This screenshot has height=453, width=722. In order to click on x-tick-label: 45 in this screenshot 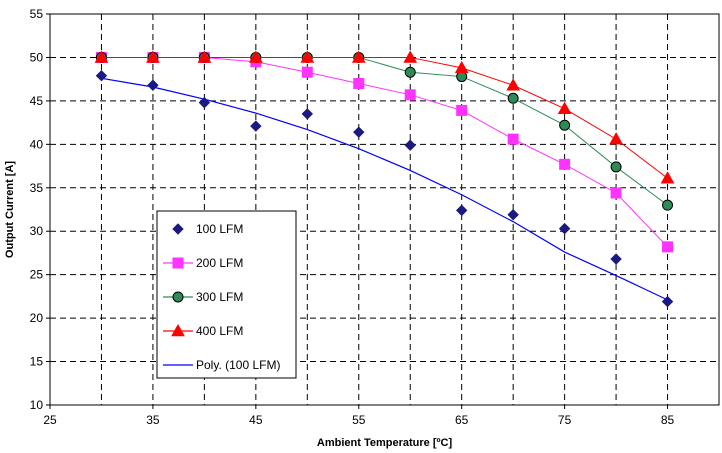, I will do `click(256, 420)`.